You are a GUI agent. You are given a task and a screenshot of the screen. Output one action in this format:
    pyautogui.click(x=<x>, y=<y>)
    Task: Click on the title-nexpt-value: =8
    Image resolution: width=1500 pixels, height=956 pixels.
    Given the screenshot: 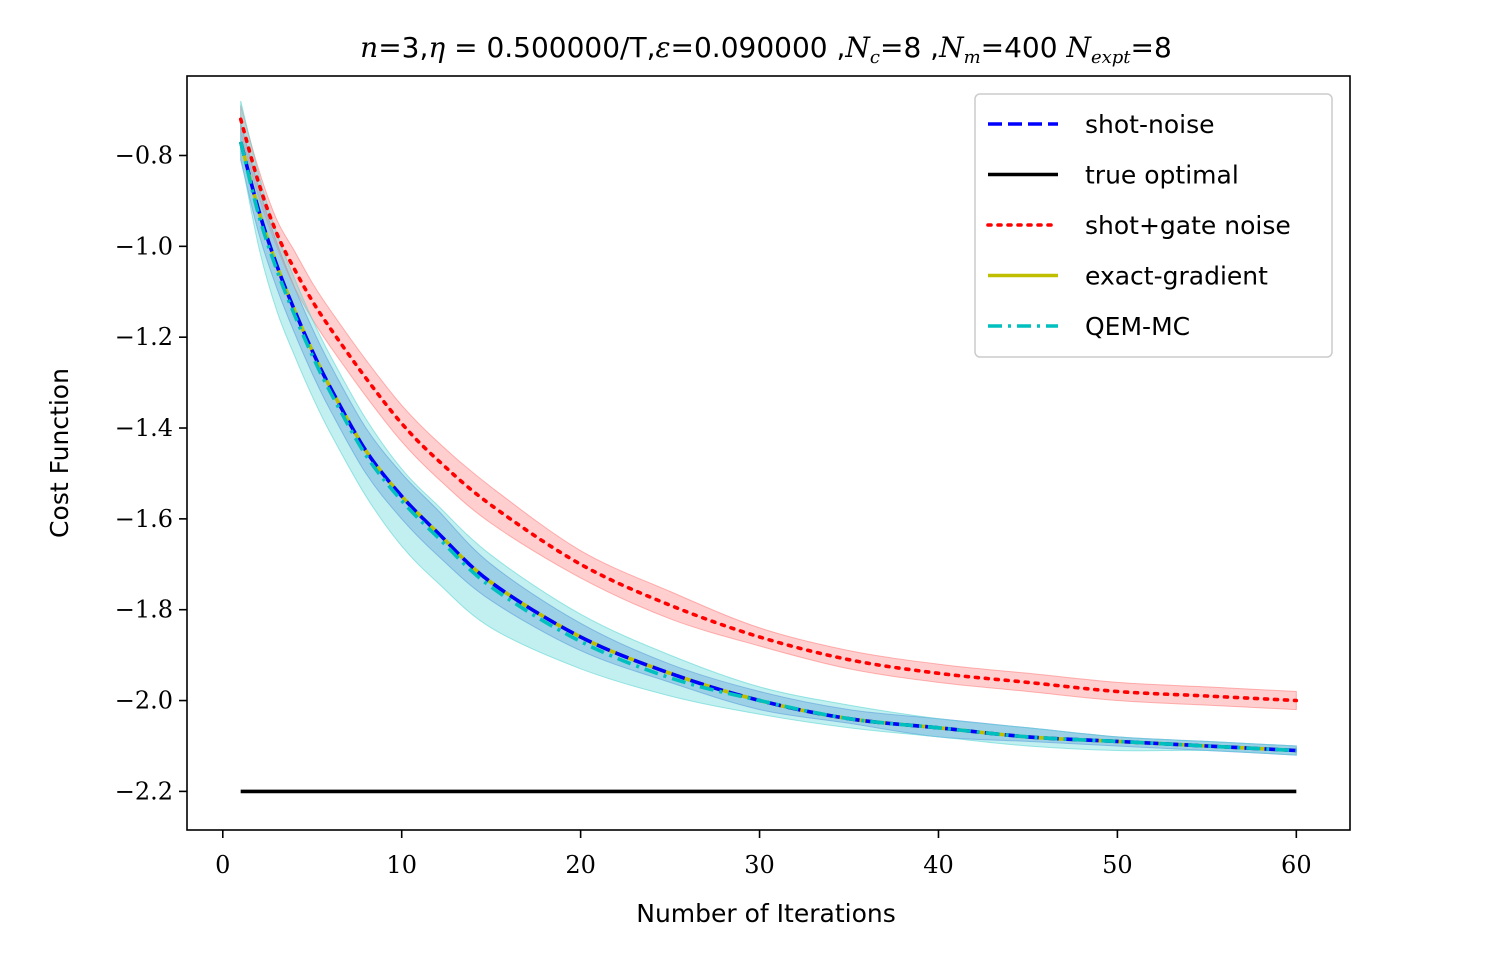 What is the action you would take?
    pyautogui.click(x=1151, y=47)
    